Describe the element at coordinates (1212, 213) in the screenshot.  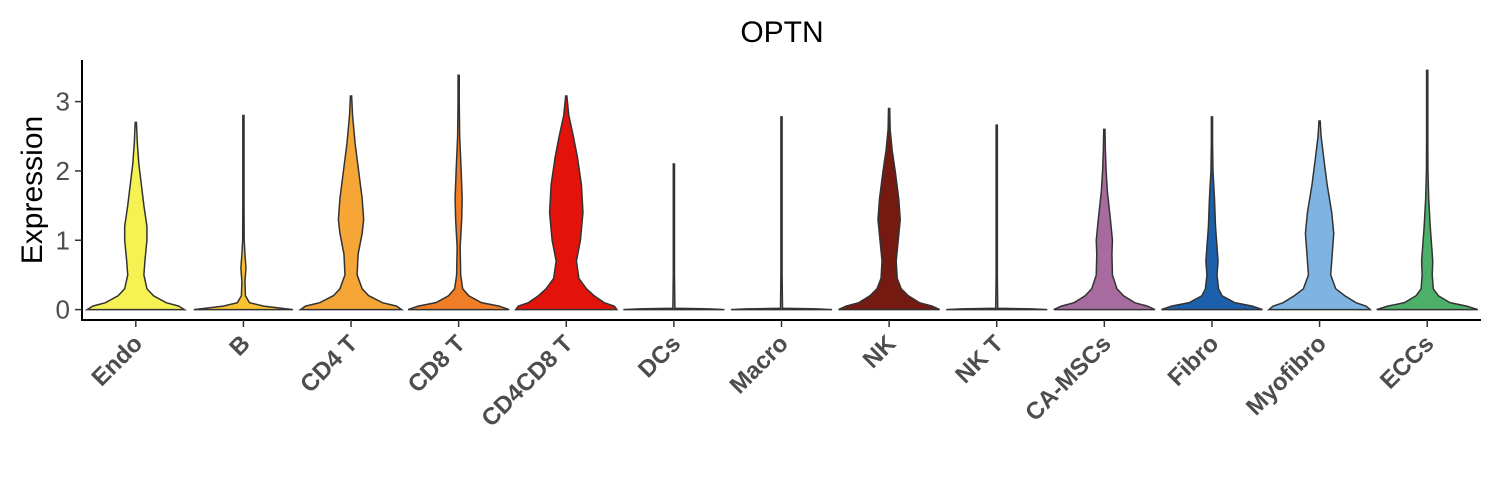
I see `violin-fibro` at that location.